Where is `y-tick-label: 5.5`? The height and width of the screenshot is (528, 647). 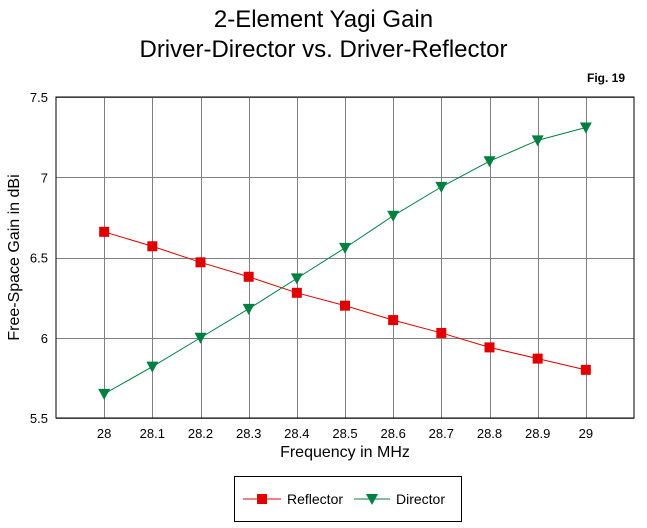 y-tick-label: 5.5 is located at coordinates (39, 418).